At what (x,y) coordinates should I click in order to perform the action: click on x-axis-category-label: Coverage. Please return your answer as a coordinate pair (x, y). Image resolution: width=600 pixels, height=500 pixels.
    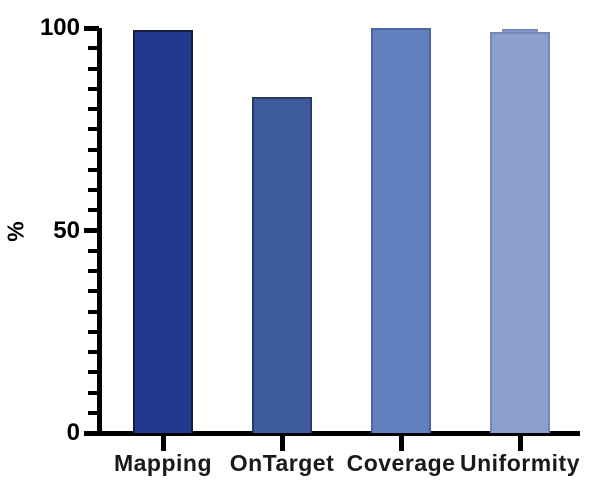
    Looking at the image, I should click on (401, 463).